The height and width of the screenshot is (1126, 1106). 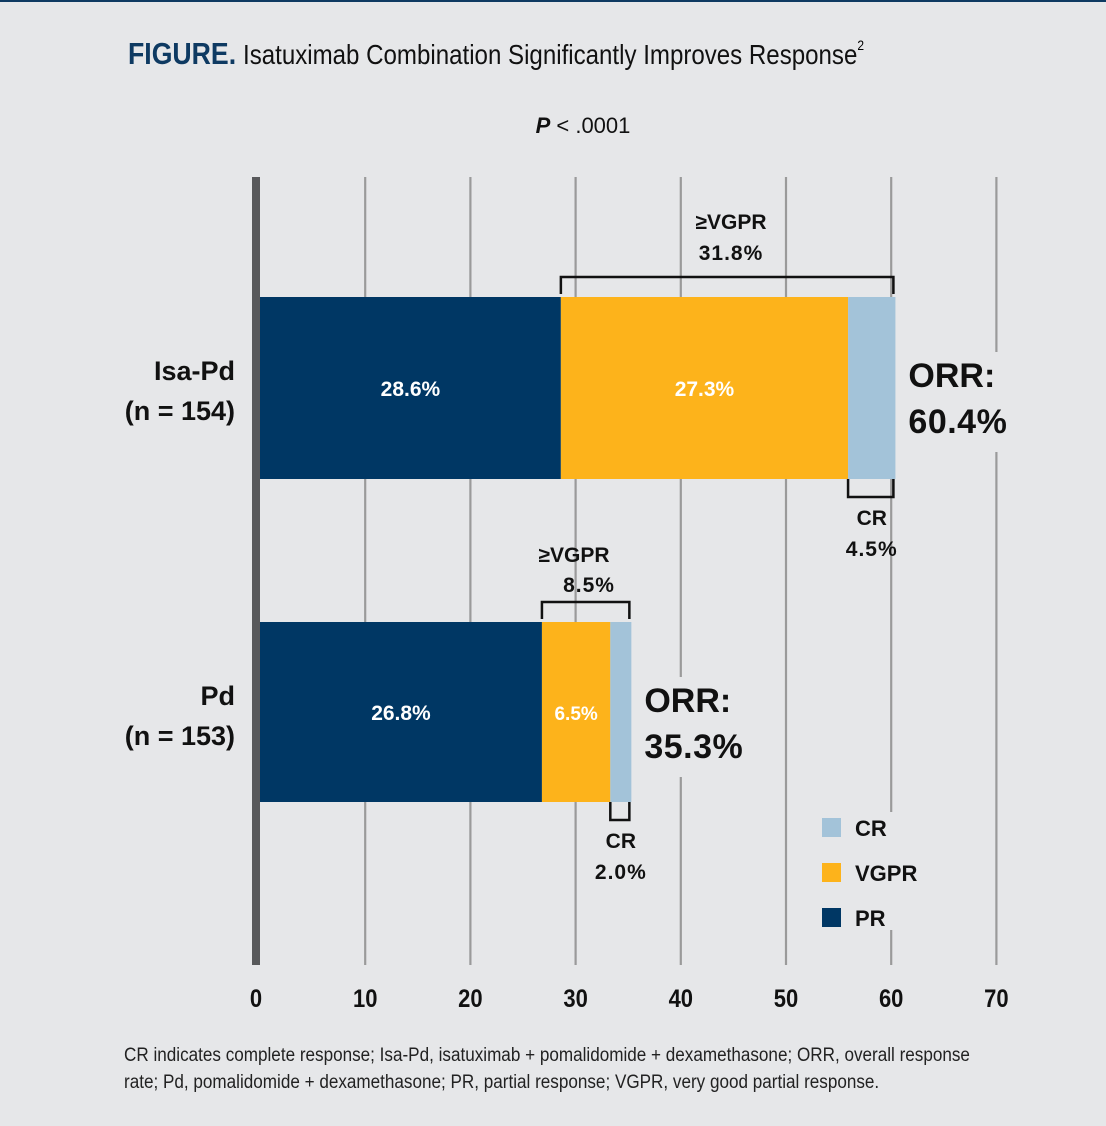 I want to click on category-n-label: (n = 153), so click(x=180, y=736).